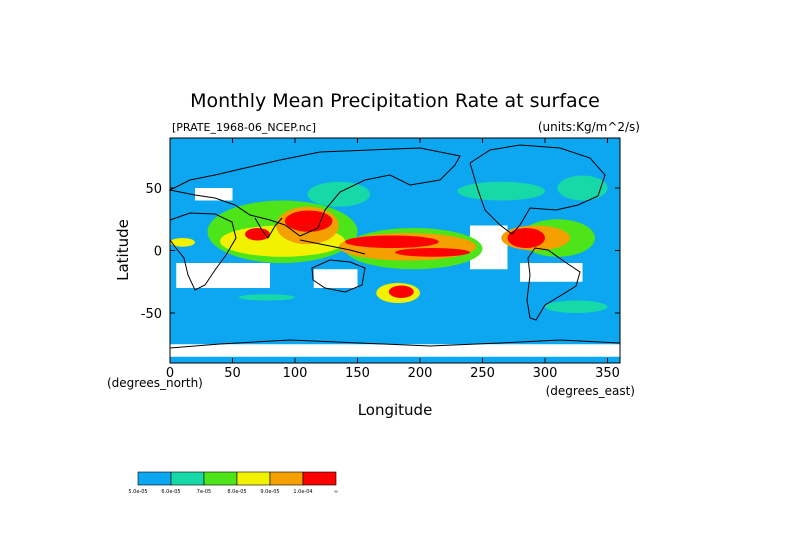 Image resolution: width=789 pixels, height=558 pixels. I want to click on coastline-antarctica, so click(395, 344).